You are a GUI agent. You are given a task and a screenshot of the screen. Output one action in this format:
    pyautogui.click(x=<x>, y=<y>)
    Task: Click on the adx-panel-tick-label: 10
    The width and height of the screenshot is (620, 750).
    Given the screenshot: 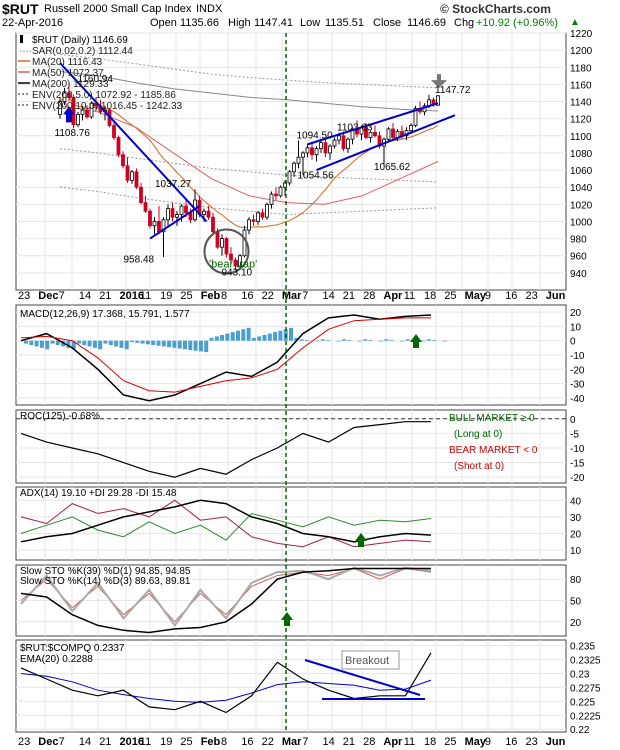 What is the action you would take?
    pyautogui.click(x=576, y=551)
    